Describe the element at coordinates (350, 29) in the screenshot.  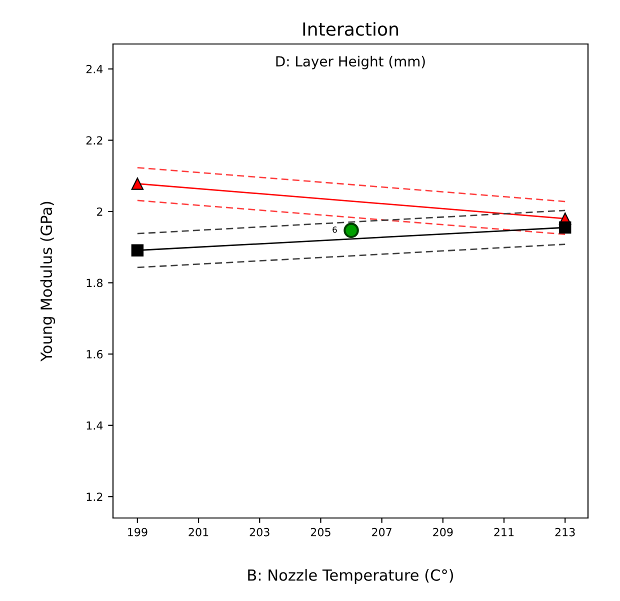
I see `chart-title: Interaction` at that location.